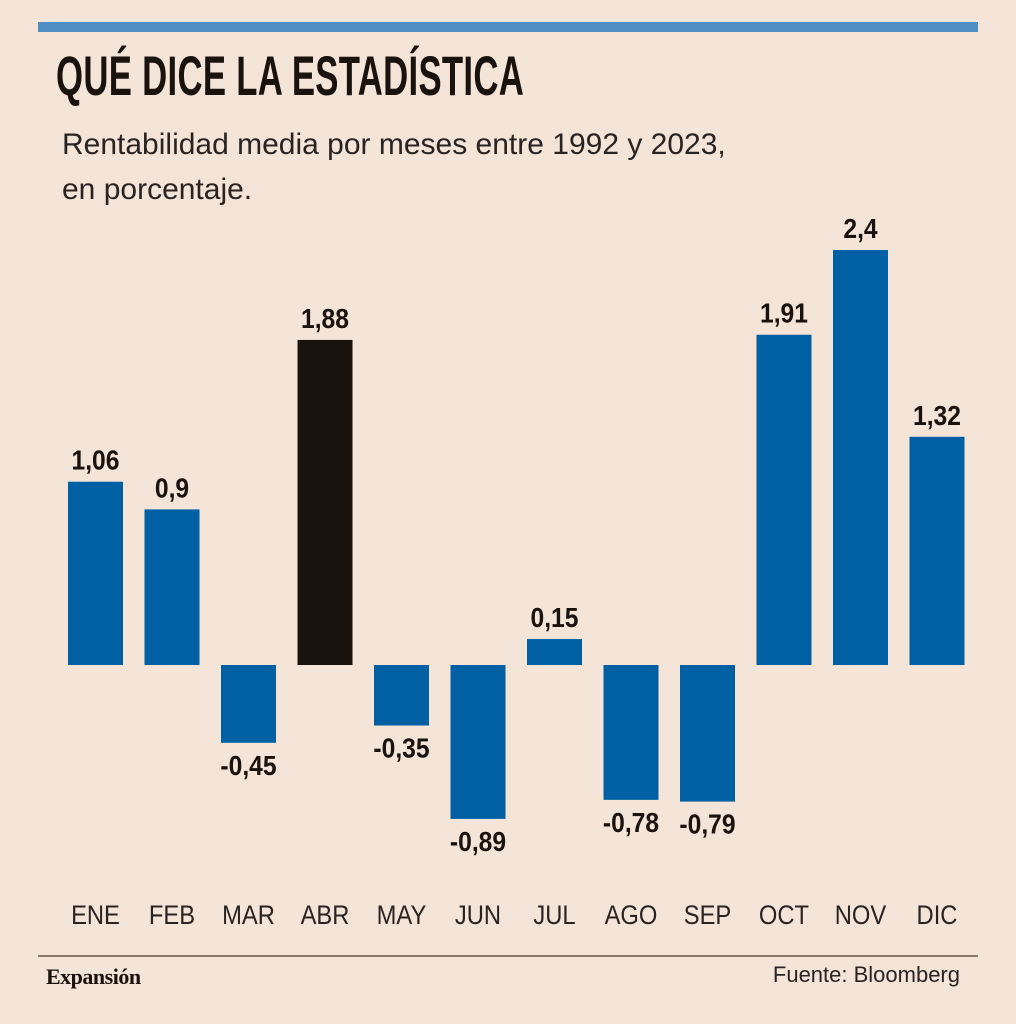  Describe the element at coordinates (290, 75) in the screenshot. I see `chart-title: QUÉ DICE LA ESTADÍSTICA` at that location.